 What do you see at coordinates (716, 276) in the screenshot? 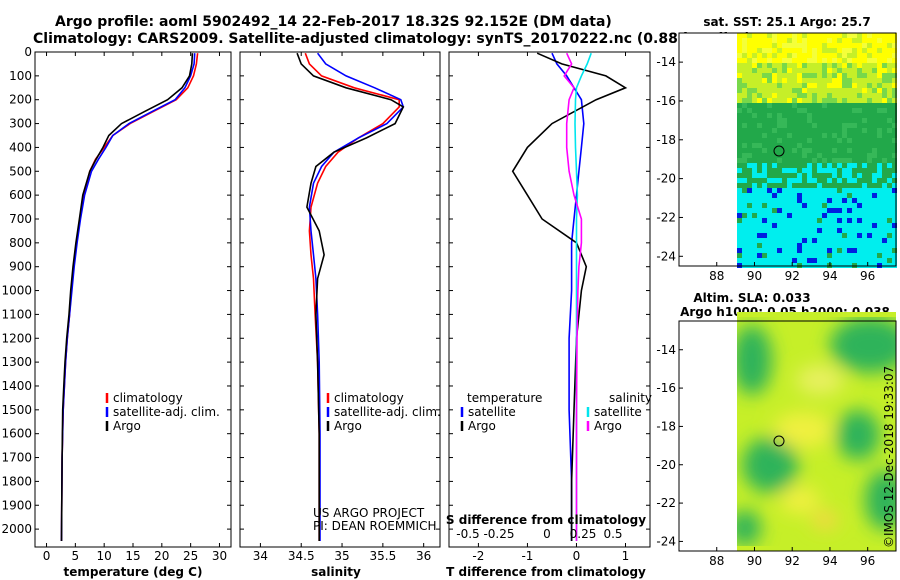
I see `map-x-tick-label: 88` at bounding box center [716, 276].